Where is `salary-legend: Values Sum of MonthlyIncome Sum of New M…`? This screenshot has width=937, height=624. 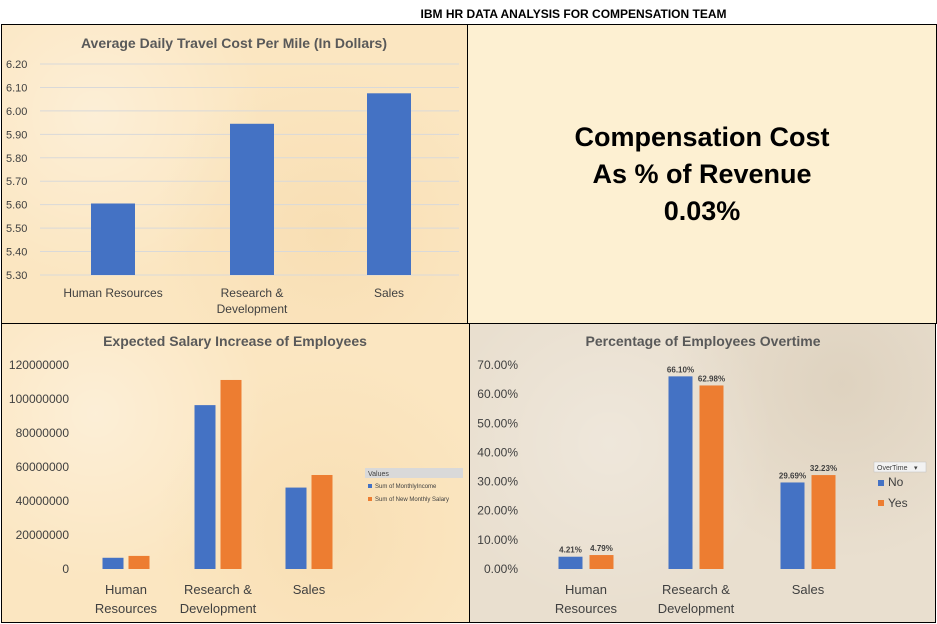
salary-legend: Values Sum of MonthlyIncome Sum of New M… is located at coordinates (414, 485).